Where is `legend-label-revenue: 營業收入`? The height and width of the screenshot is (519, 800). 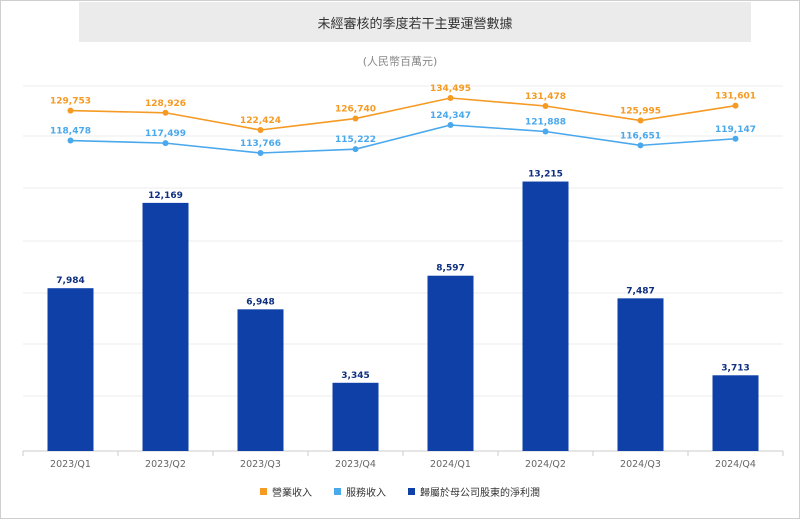
legend-label-revenue: 營業收入 is located at coordinates (292, 493).